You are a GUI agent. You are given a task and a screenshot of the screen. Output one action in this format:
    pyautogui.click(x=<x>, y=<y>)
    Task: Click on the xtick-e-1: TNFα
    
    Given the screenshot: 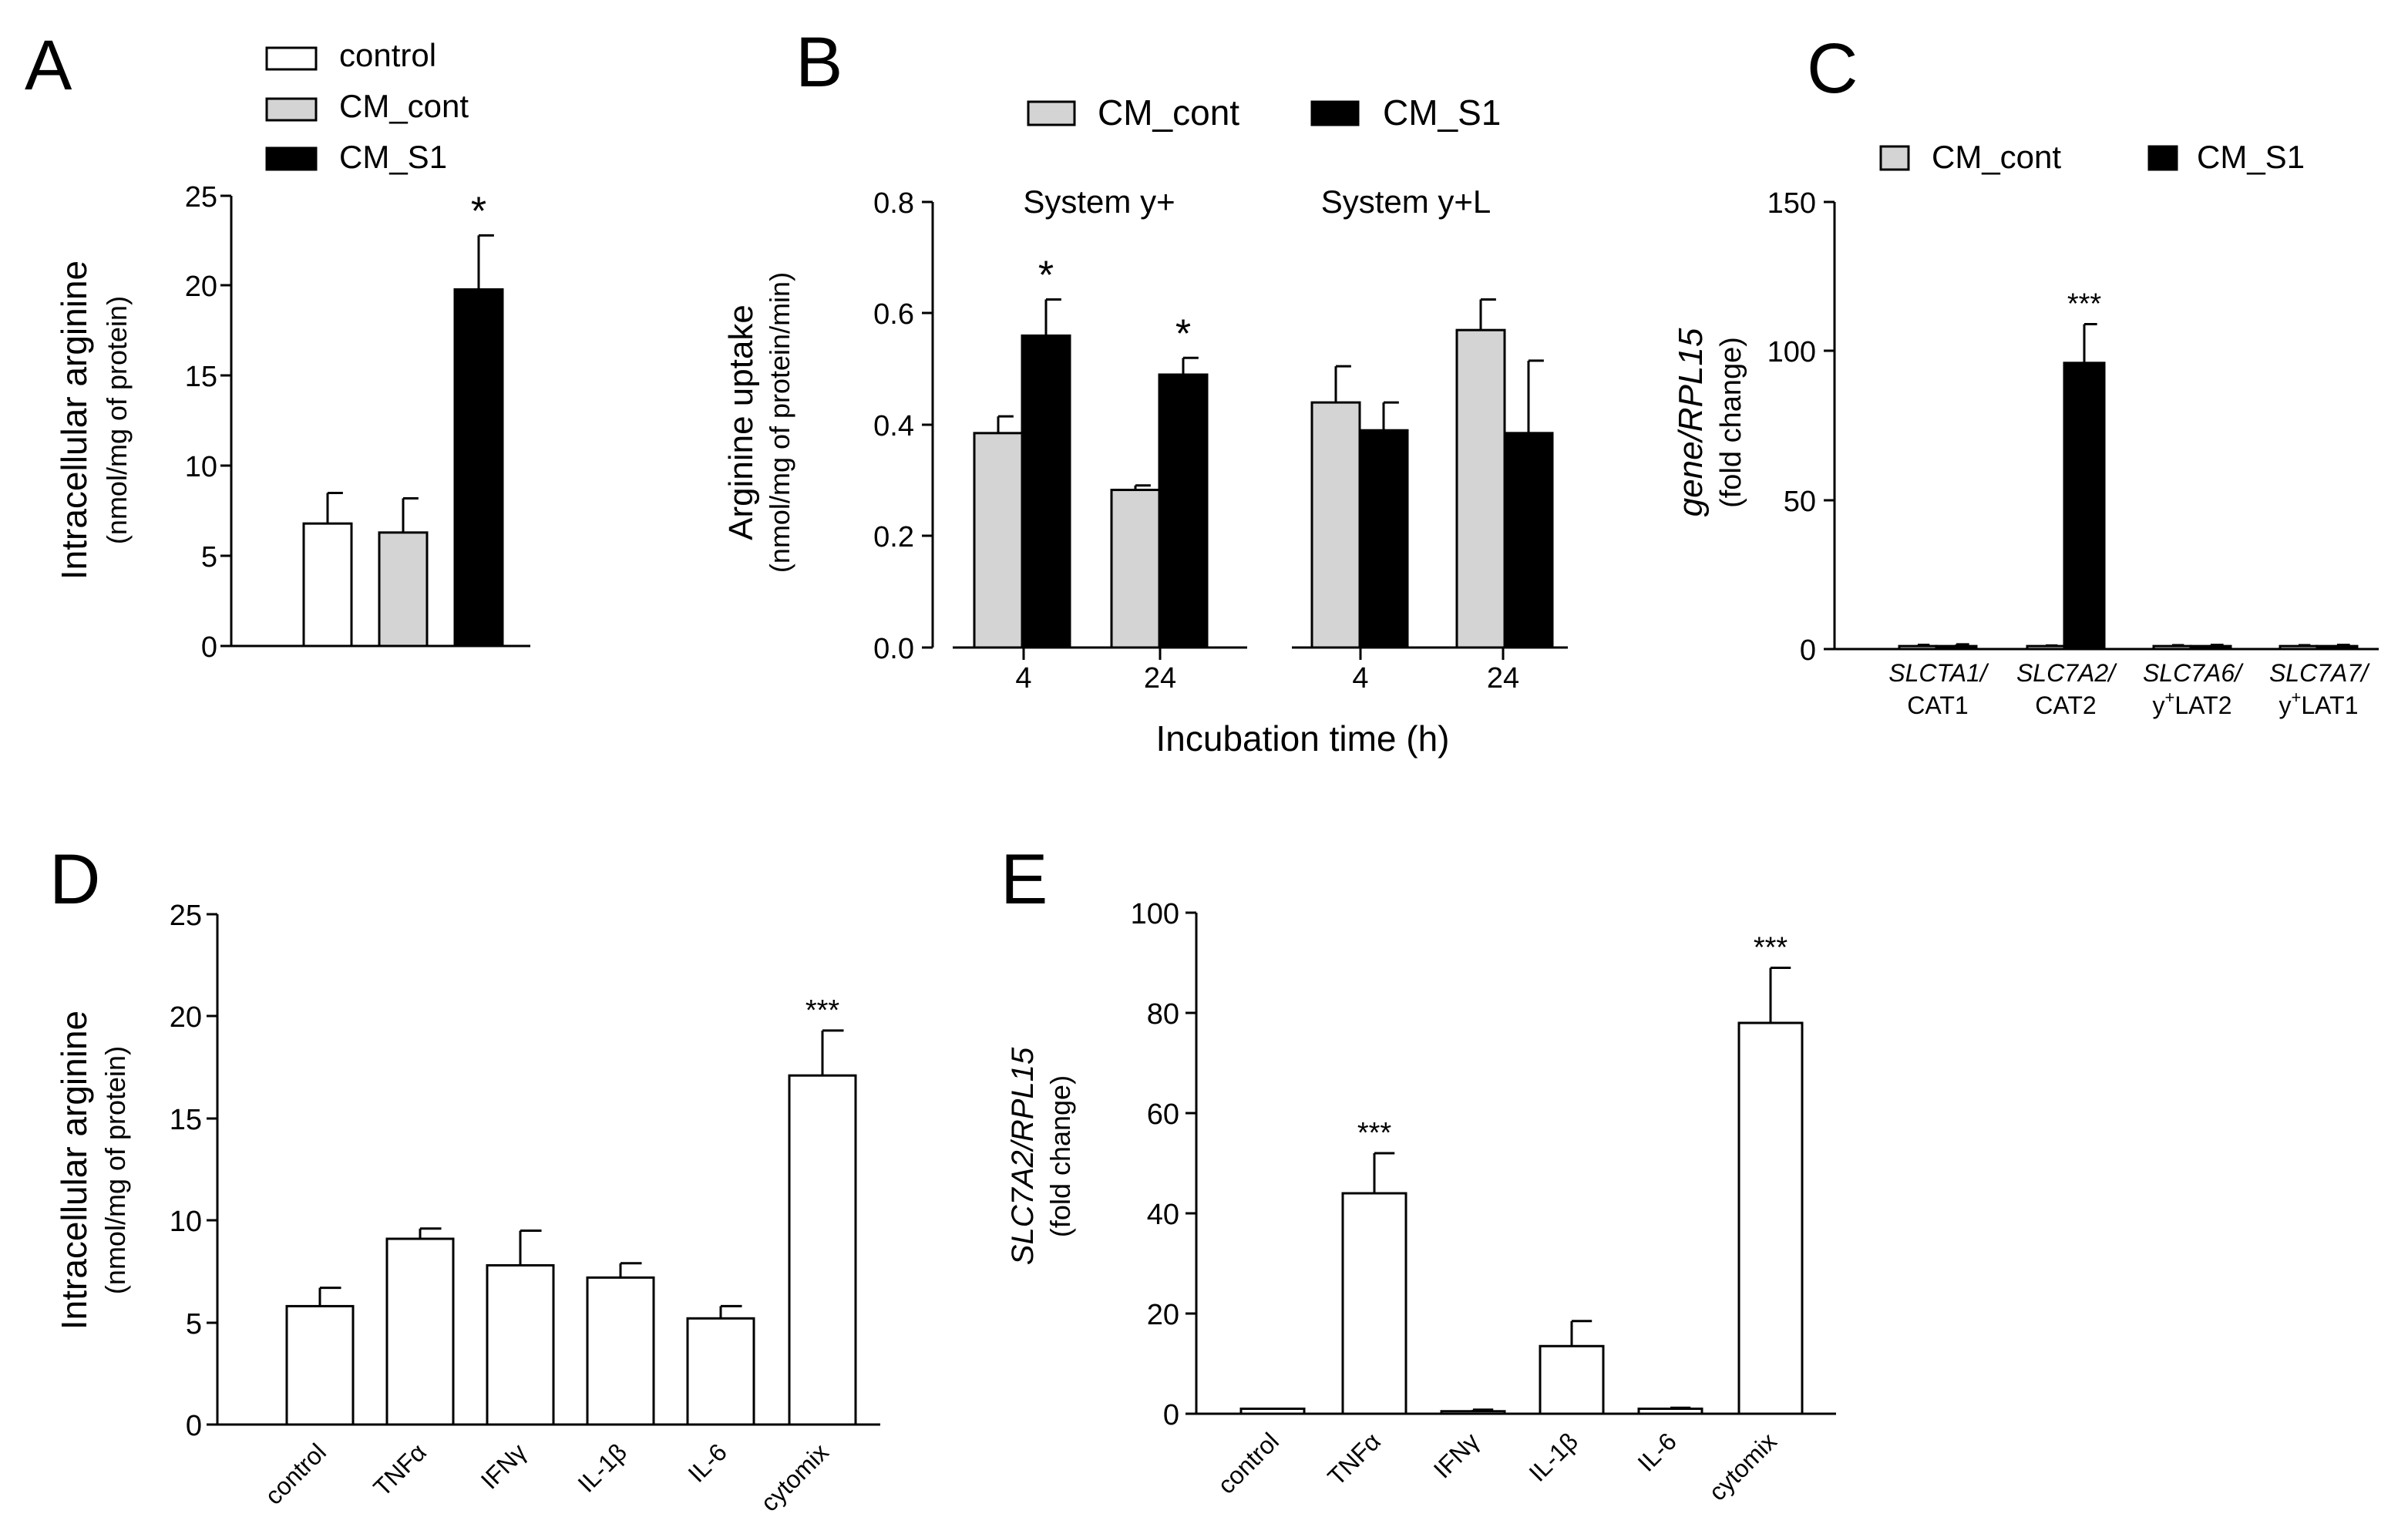 What is the action you would take?
    pyautogui.click(x=1354, y=1459)
    